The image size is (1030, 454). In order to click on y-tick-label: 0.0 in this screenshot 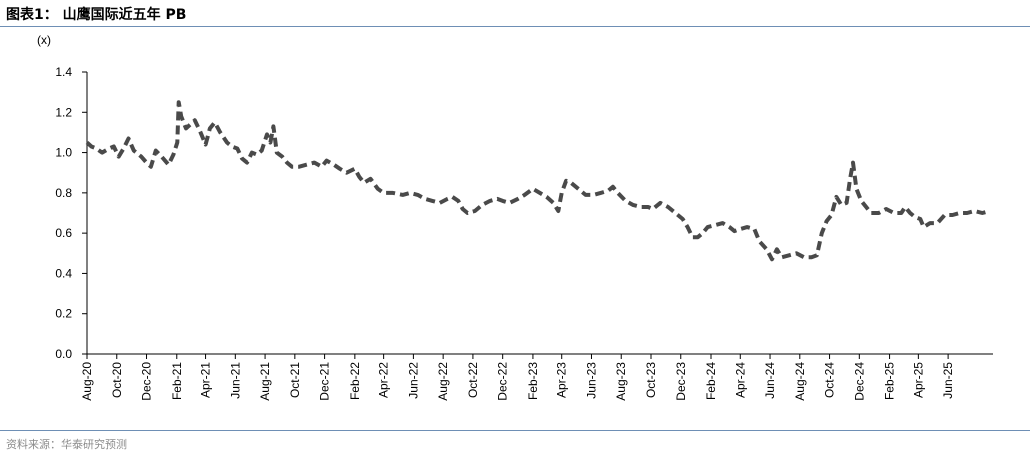, I will do `click(63, 354)`.